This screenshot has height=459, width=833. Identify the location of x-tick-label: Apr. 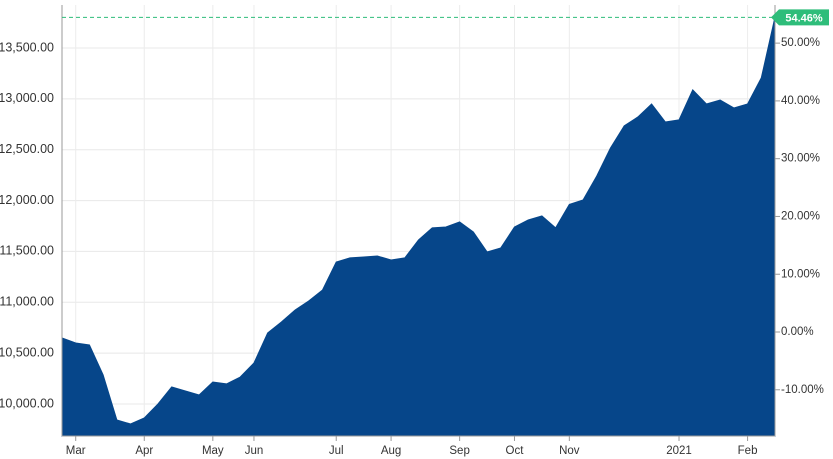
(144, 451).